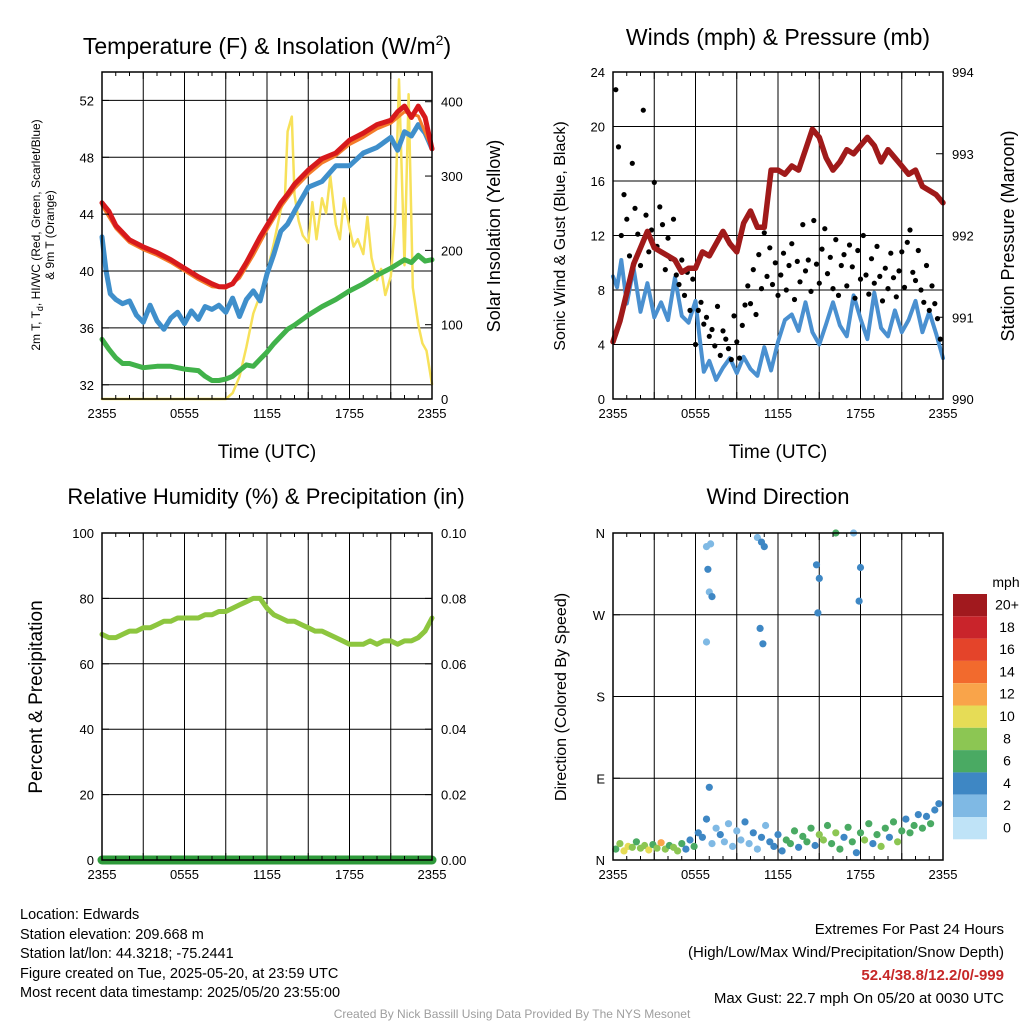  I want to click on y-tick-label-left: 60, so click(87, 664).